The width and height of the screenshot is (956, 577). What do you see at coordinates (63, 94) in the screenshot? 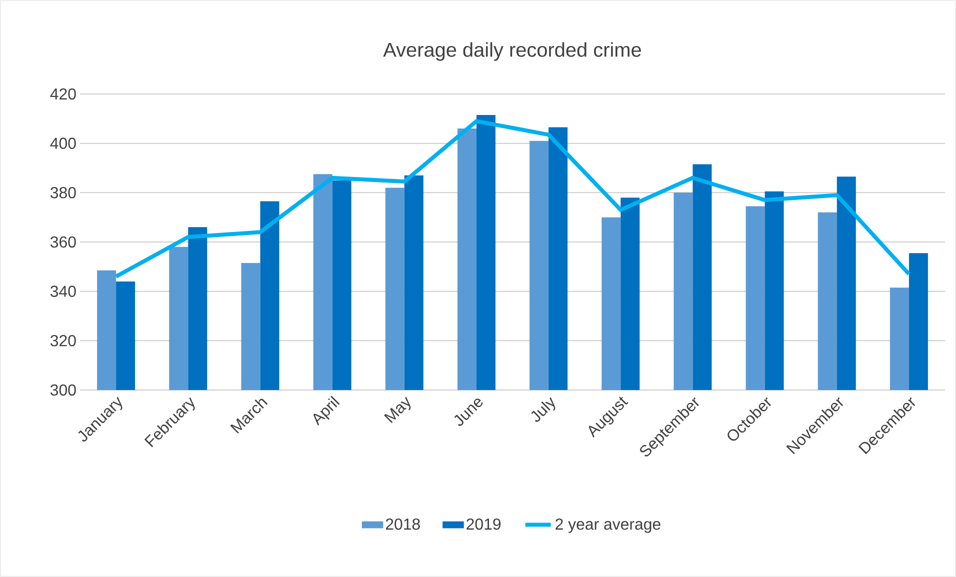
I see `y-tick-label: 420` at bounding box center [63, 94].